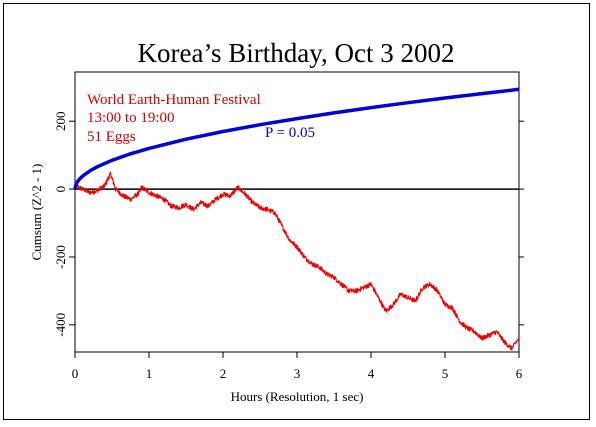 The width and height of the screenshot is (596, 427). What do you see at coordinates (60, 325) in the screenshot?
I see `y-tick-label: -400` at bounding box center [60, 325].